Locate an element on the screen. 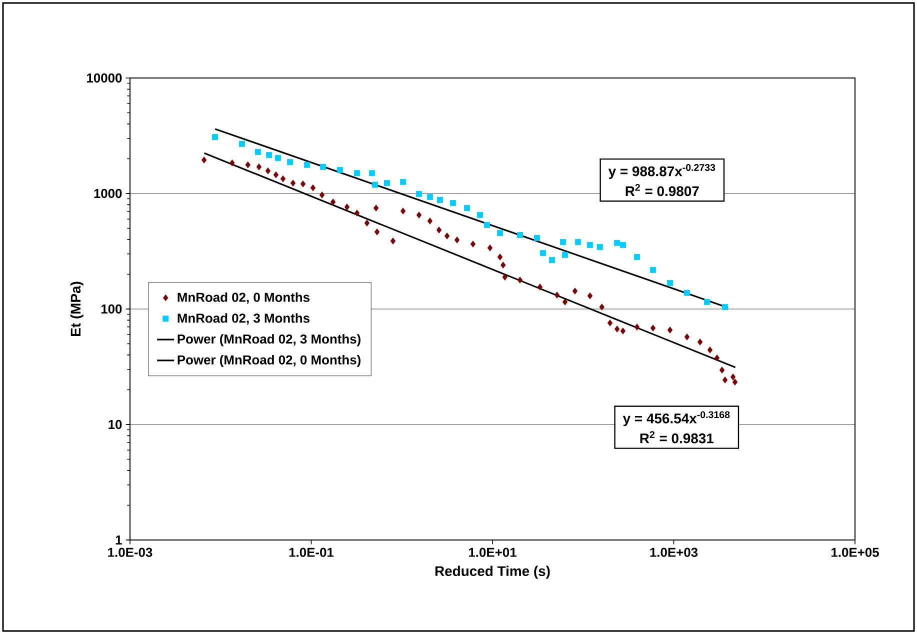 Image resolution: width=917 pixels, height=634 pixels. annotation: y = 988.87x$^{-0.2733}$ is located at coordinates (662, 171).